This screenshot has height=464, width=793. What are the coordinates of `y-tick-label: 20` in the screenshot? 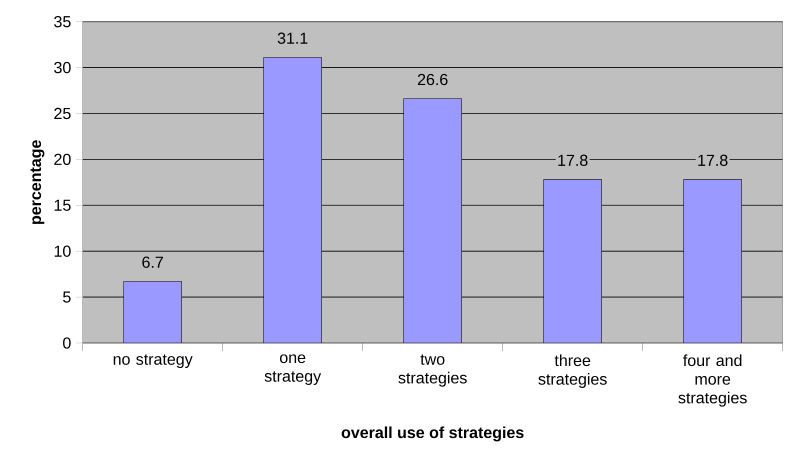 It's located at (62, 160).